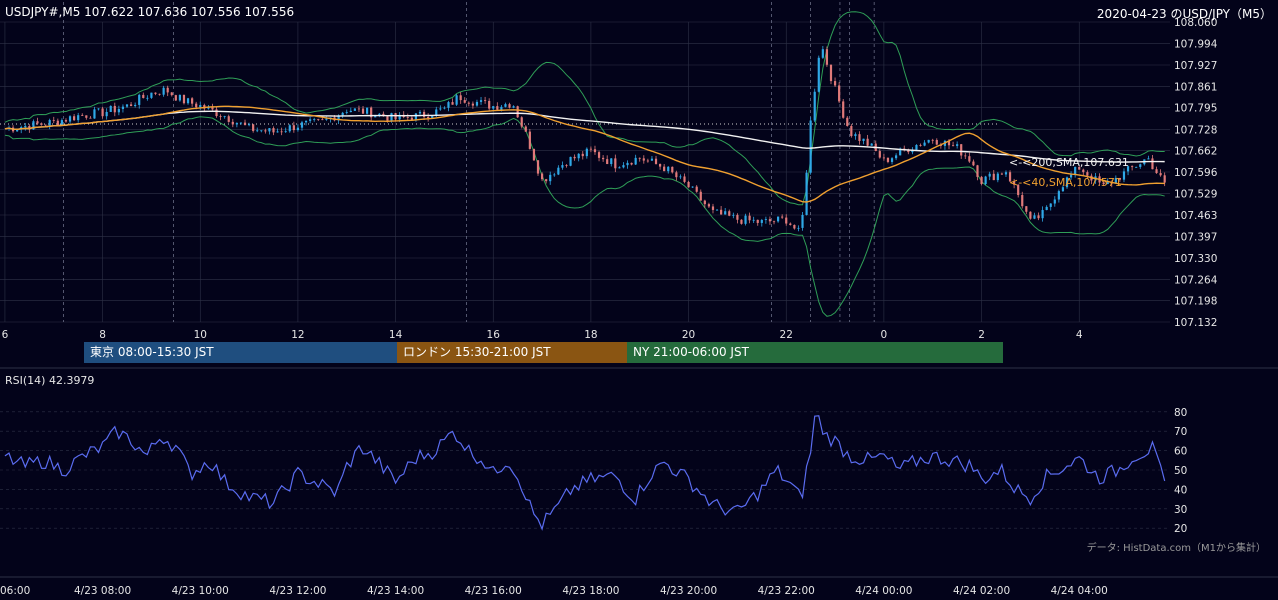  Describe the element at coordinates (1195, 323) in the screenshot. I see `price-tick-label: 107.132` at that location.